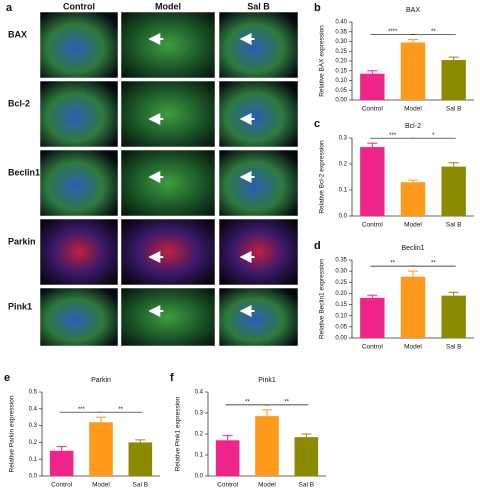 This screenshot has height=500, width=480. I want to click on y-axis-label: Relative Pink1 expression, so click(178, 433).